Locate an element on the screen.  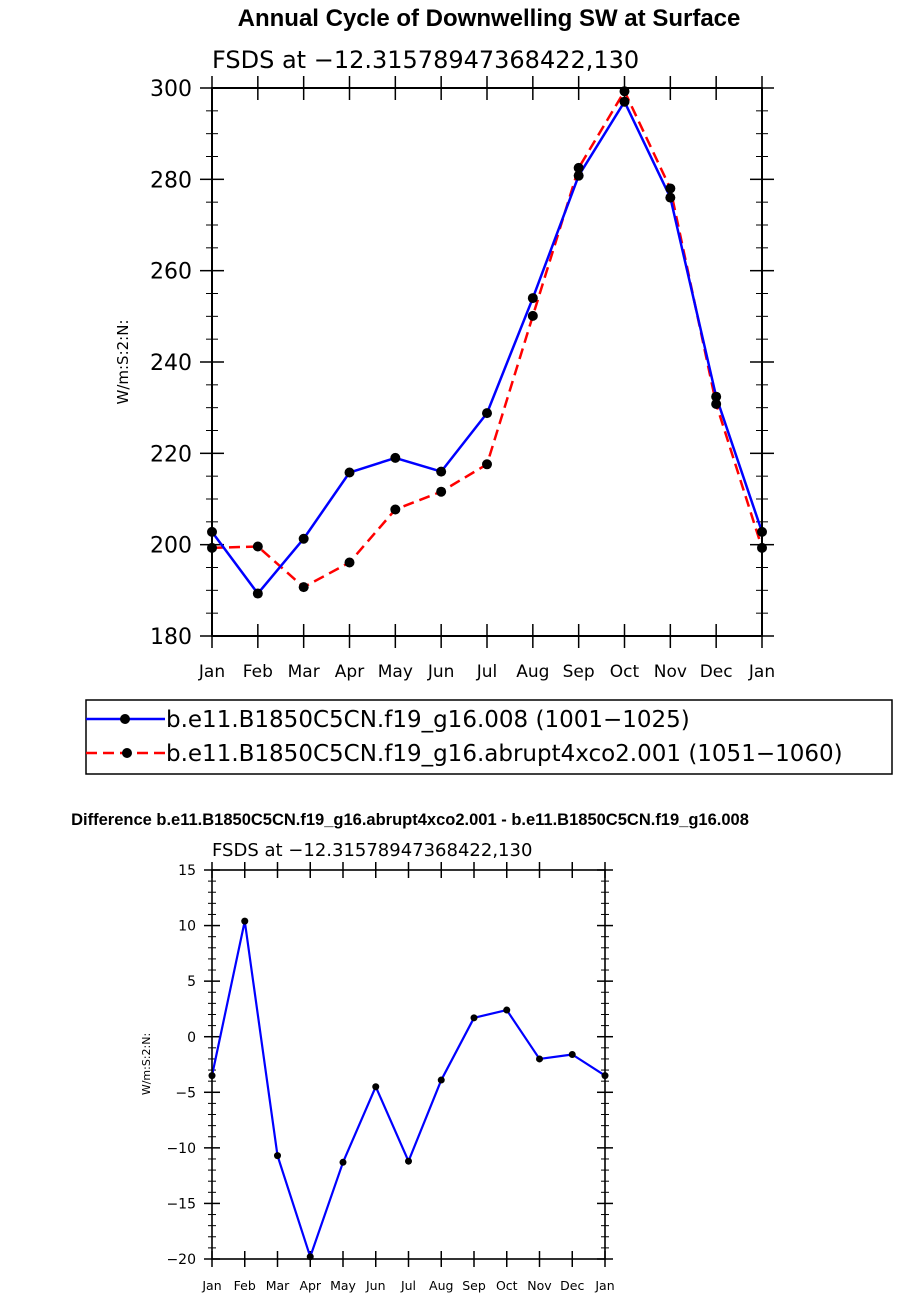
chart-2-x-tick-labels: Jan Feb Mar Apr May Jun Jul Aug Sep Oct Nov Dec Jan is located at coordinates (407, 1285).